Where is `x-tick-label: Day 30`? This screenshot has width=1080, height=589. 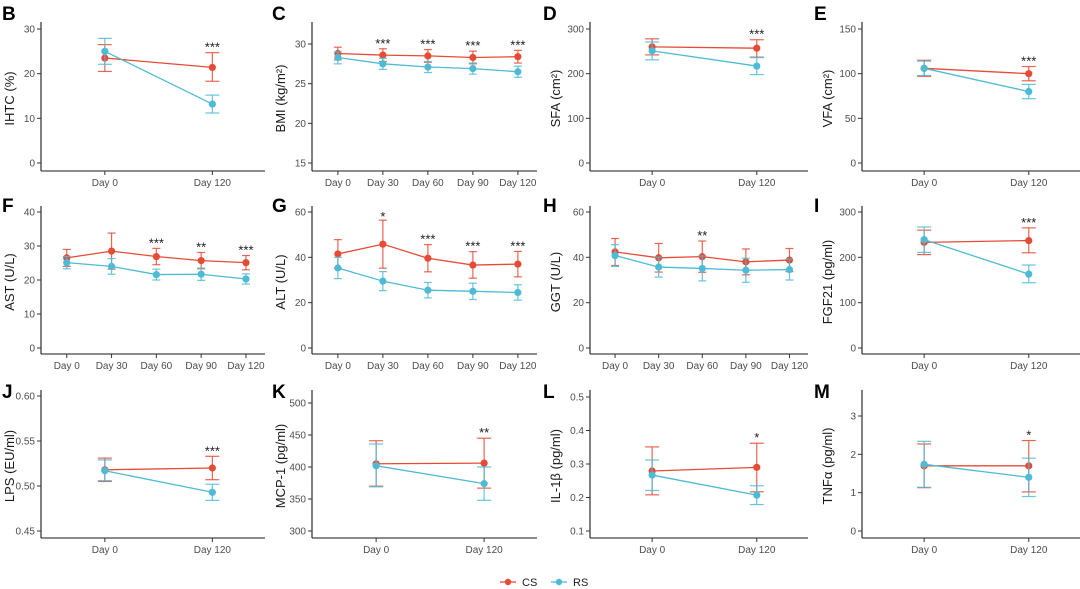 x-tick-label: Day 30 is located at coordinates (112, 366).